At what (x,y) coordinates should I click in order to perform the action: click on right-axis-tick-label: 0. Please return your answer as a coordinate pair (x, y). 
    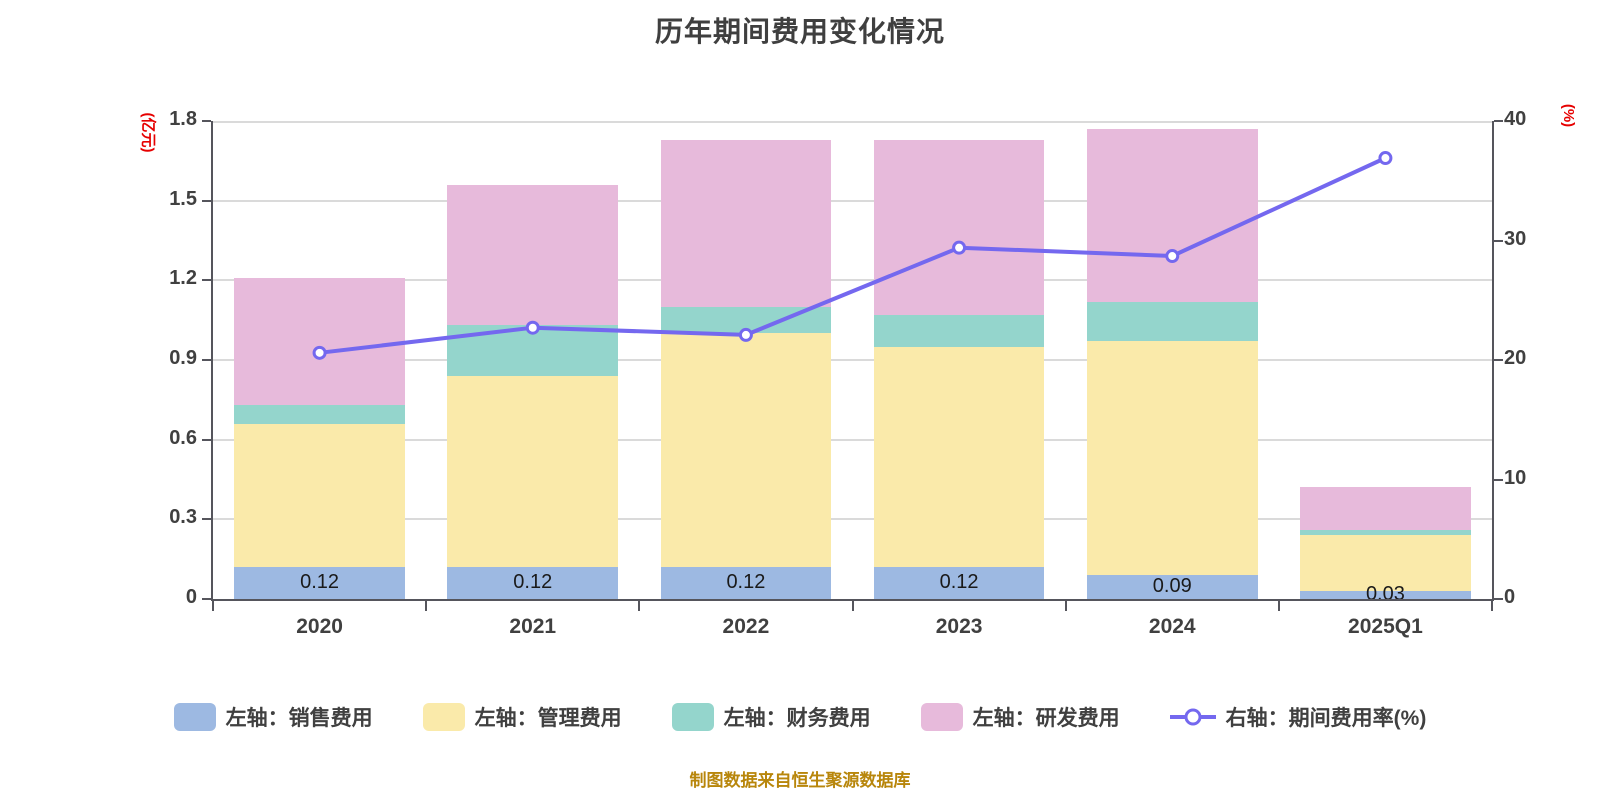
    Looking at the image, I should click on (1510, 597).